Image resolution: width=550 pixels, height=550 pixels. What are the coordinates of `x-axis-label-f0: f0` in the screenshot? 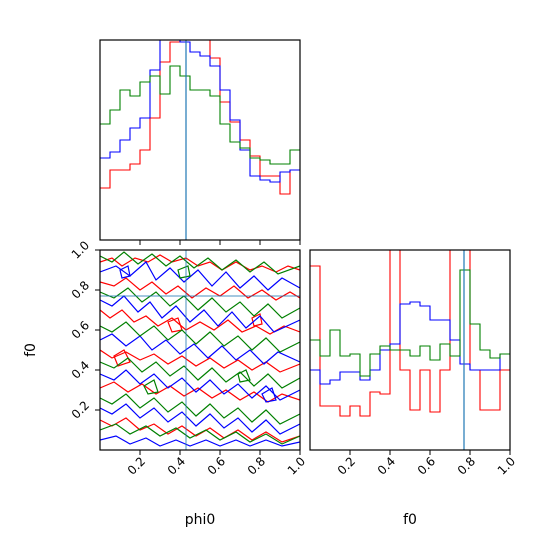 It's located at (410, 520).